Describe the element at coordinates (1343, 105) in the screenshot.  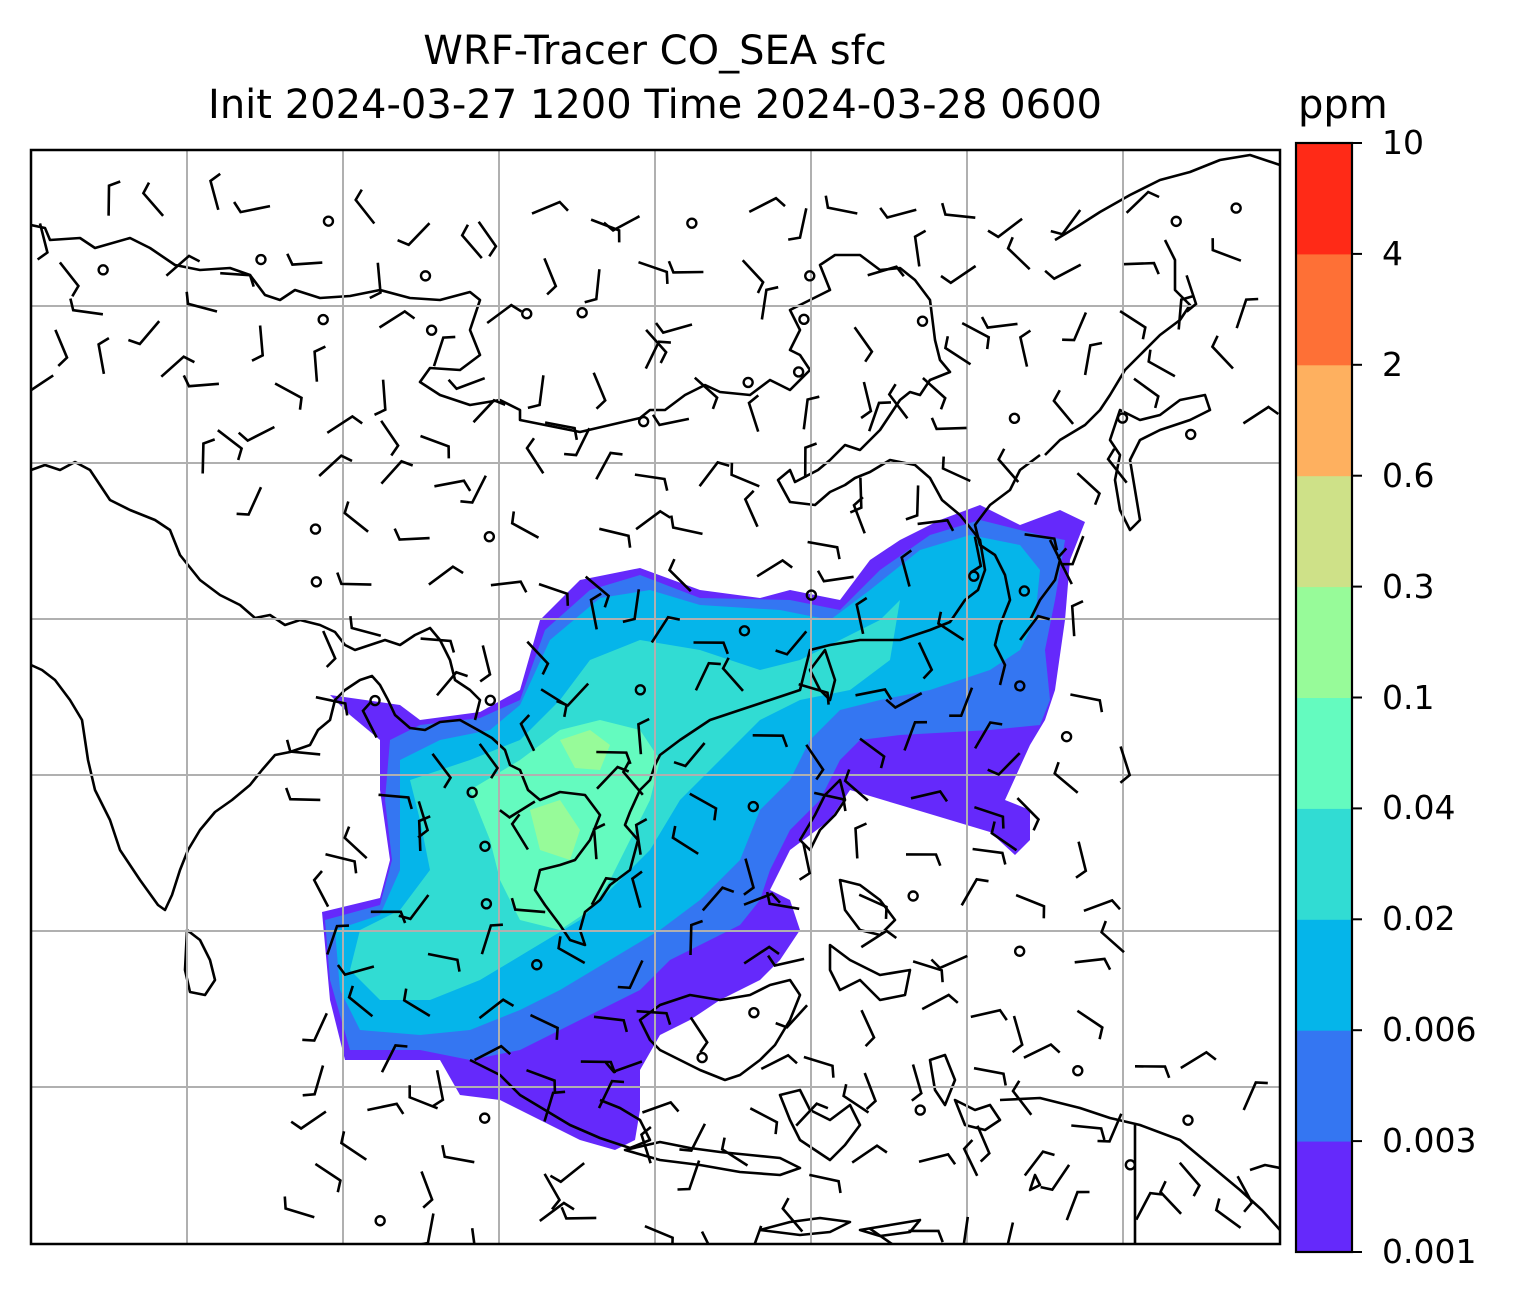
I see `colorbar-unit: ppm` at that location.